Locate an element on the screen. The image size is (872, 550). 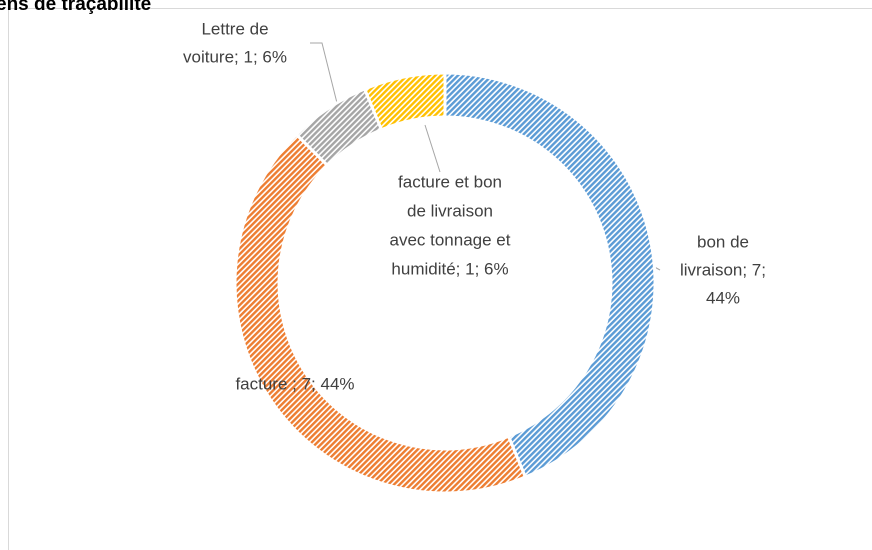
data-label: de livraison is located at coordinates (450, 210).